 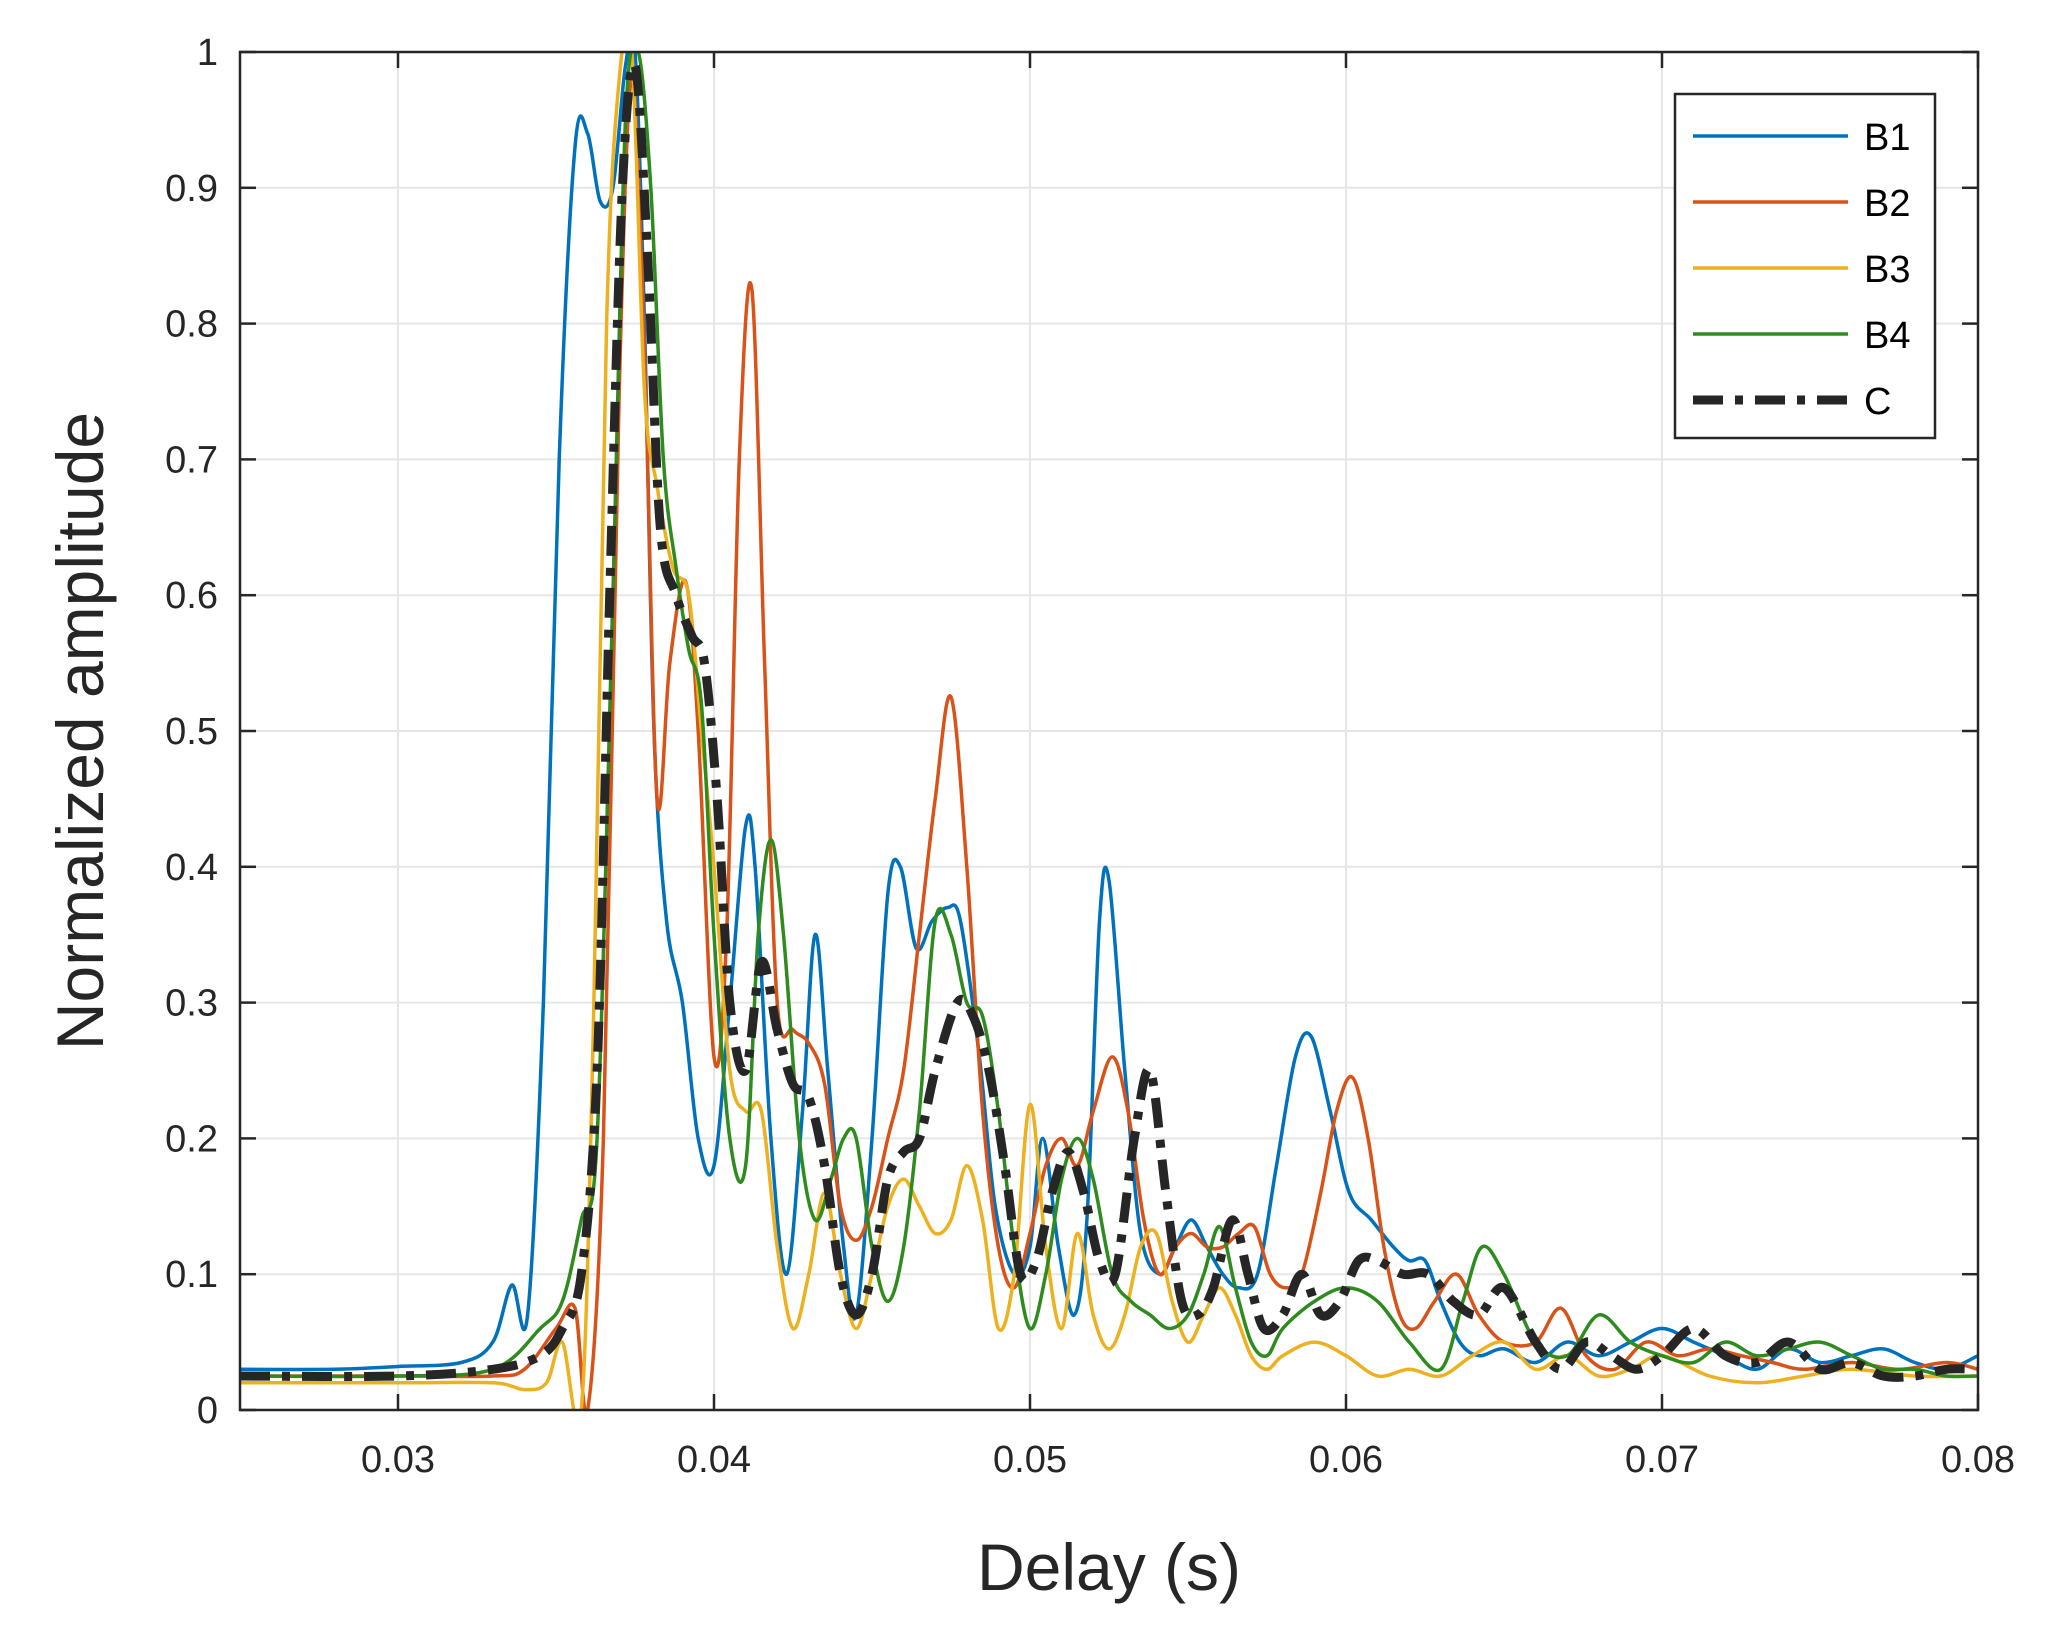 I want to click on x-tick-label: 0.05, so click(x=1030, y=1460).